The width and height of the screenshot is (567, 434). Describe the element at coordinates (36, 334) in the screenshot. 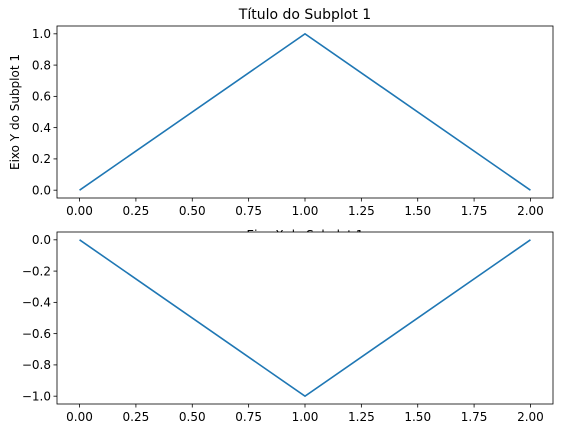

I see `y-tick-label: −0.6` at that location.